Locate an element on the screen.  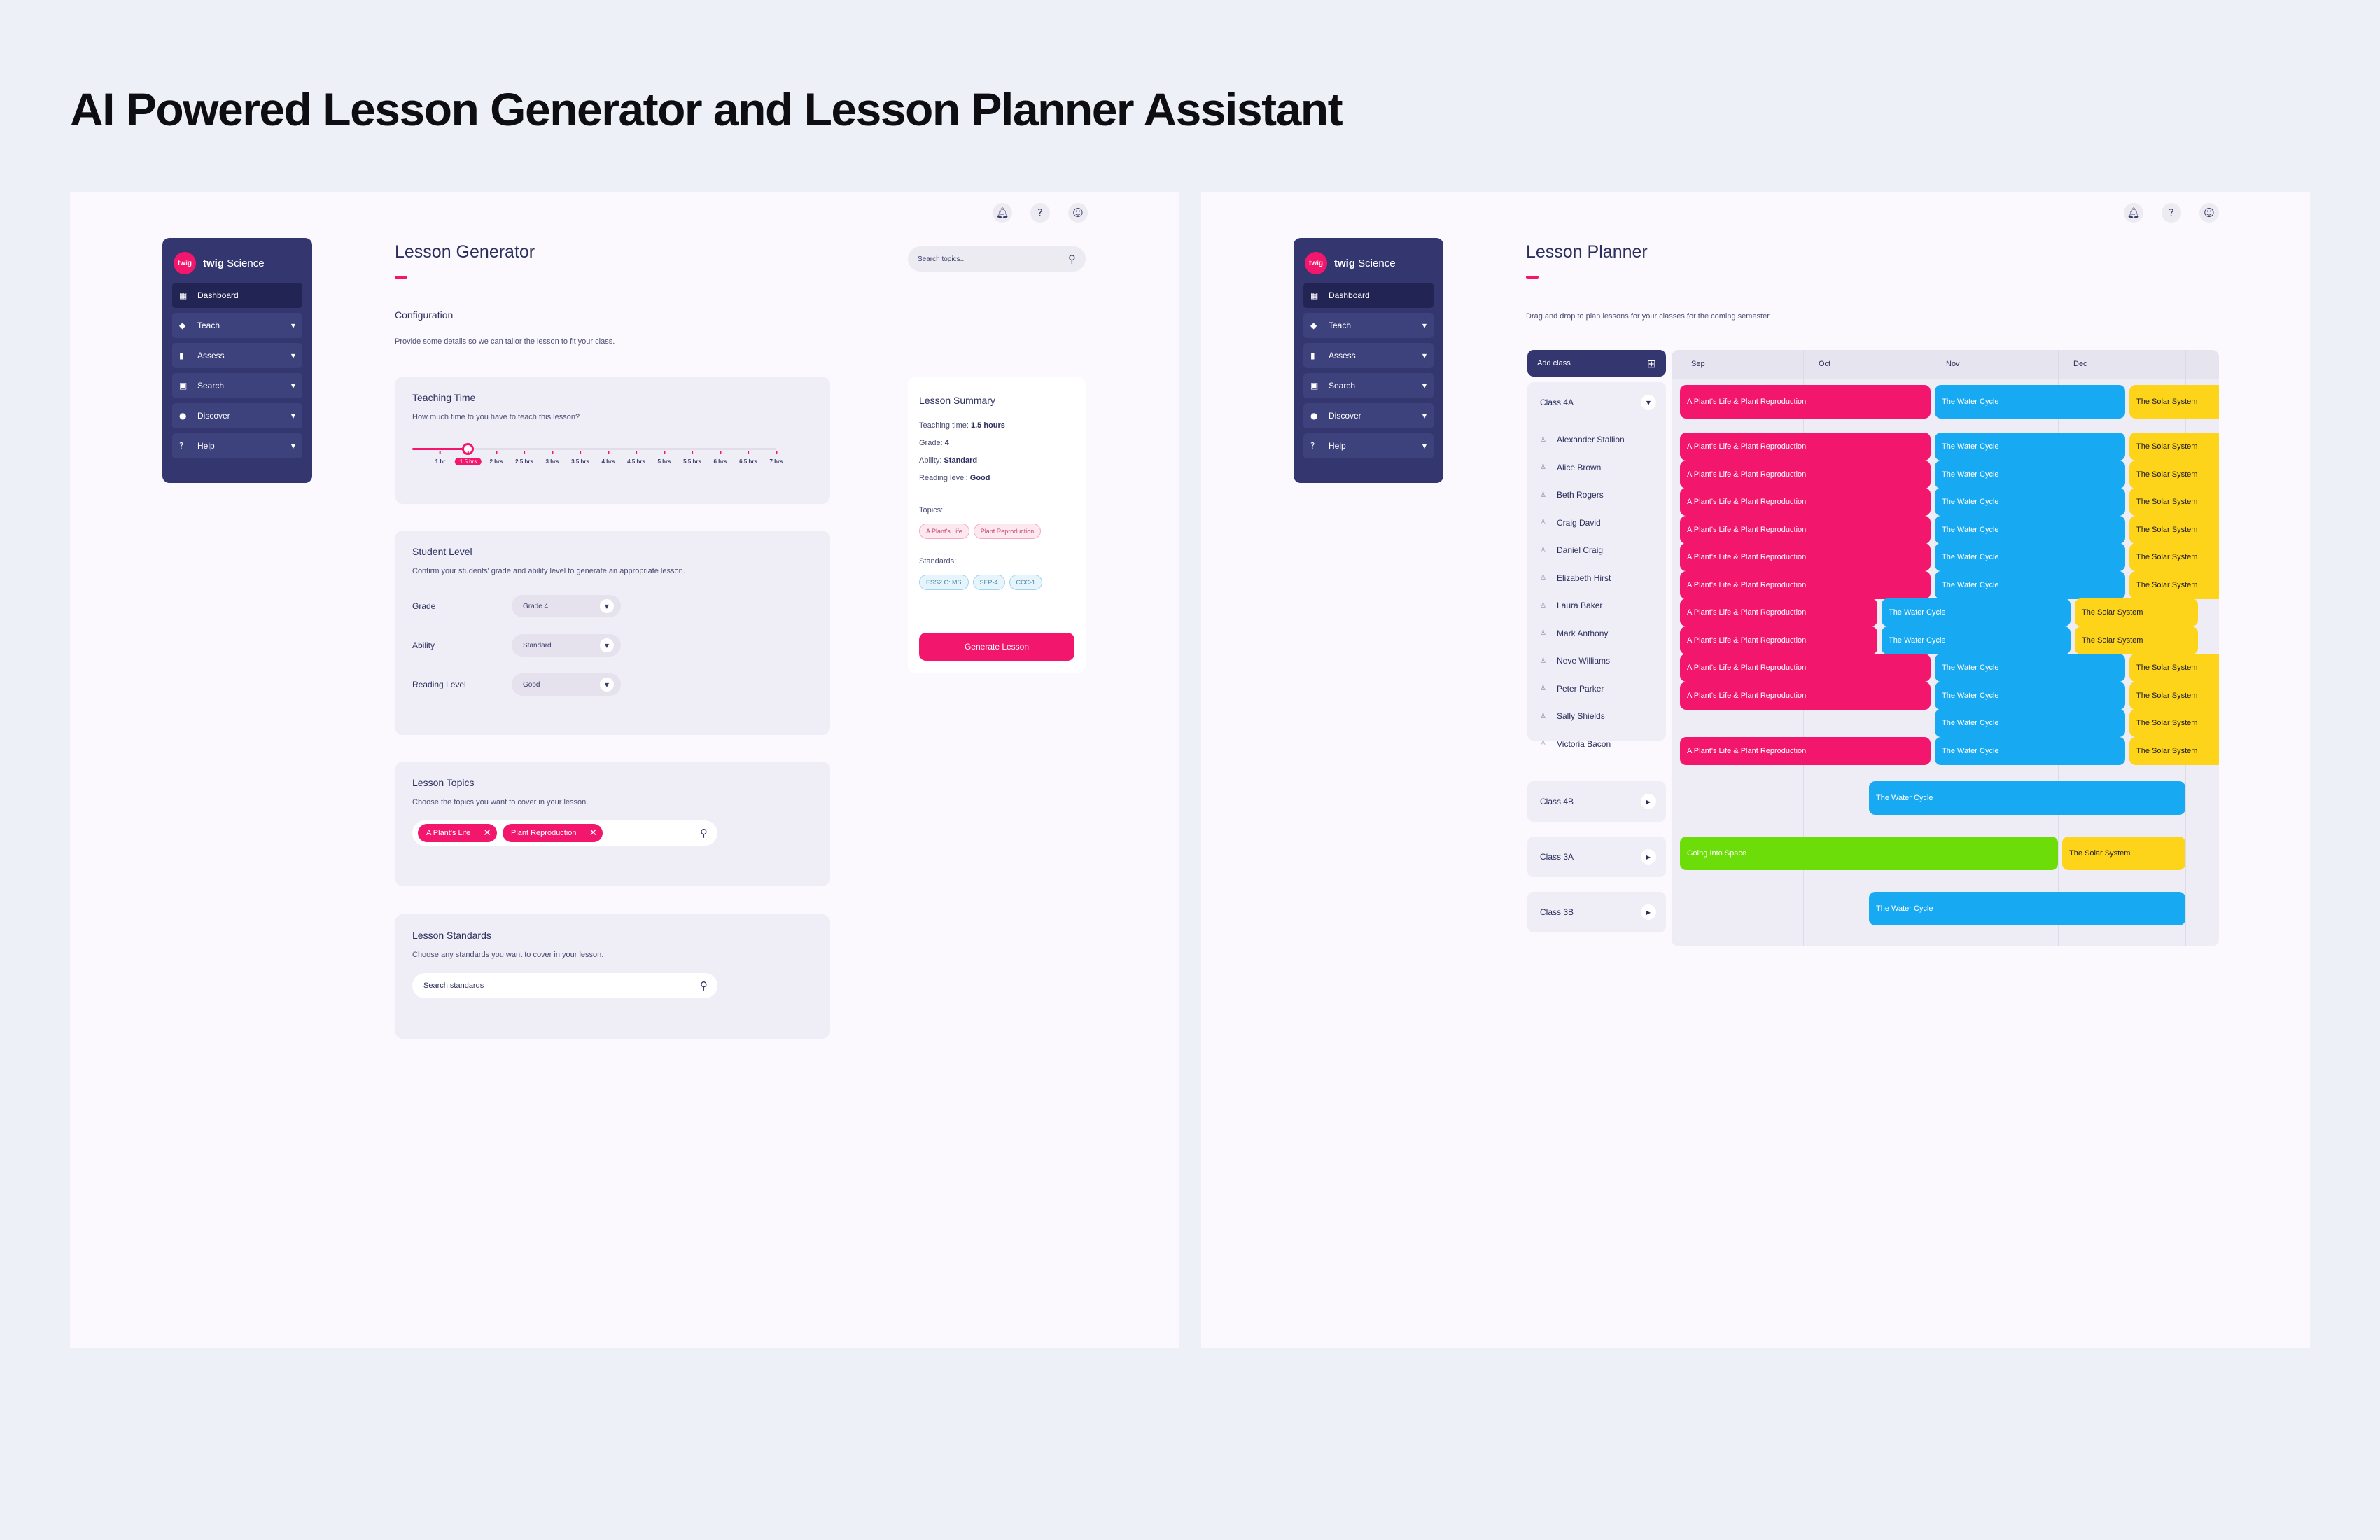
student-row: ♙ Alexander Stallion is located at coordinates (1582, 439).